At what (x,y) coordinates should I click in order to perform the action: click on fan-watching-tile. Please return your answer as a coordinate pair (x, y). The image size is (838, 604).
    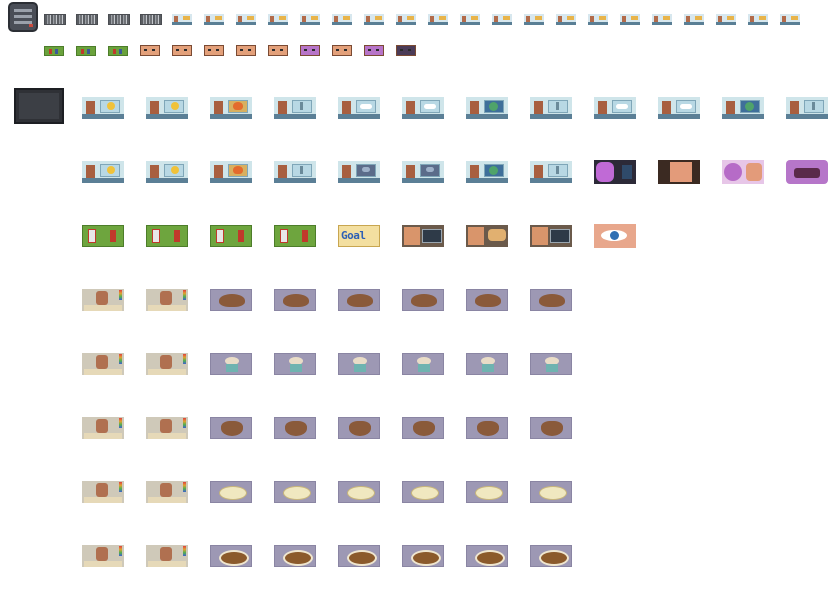
    Looking at the image, I should click on (423, 236).